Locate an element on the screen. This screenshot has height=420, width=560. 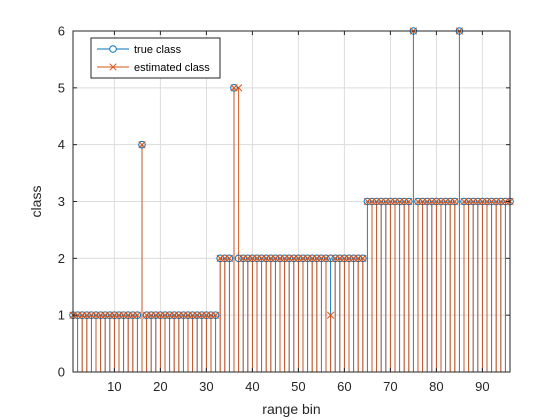
y-tick-label: 5 is located at coordinates (61, 87).